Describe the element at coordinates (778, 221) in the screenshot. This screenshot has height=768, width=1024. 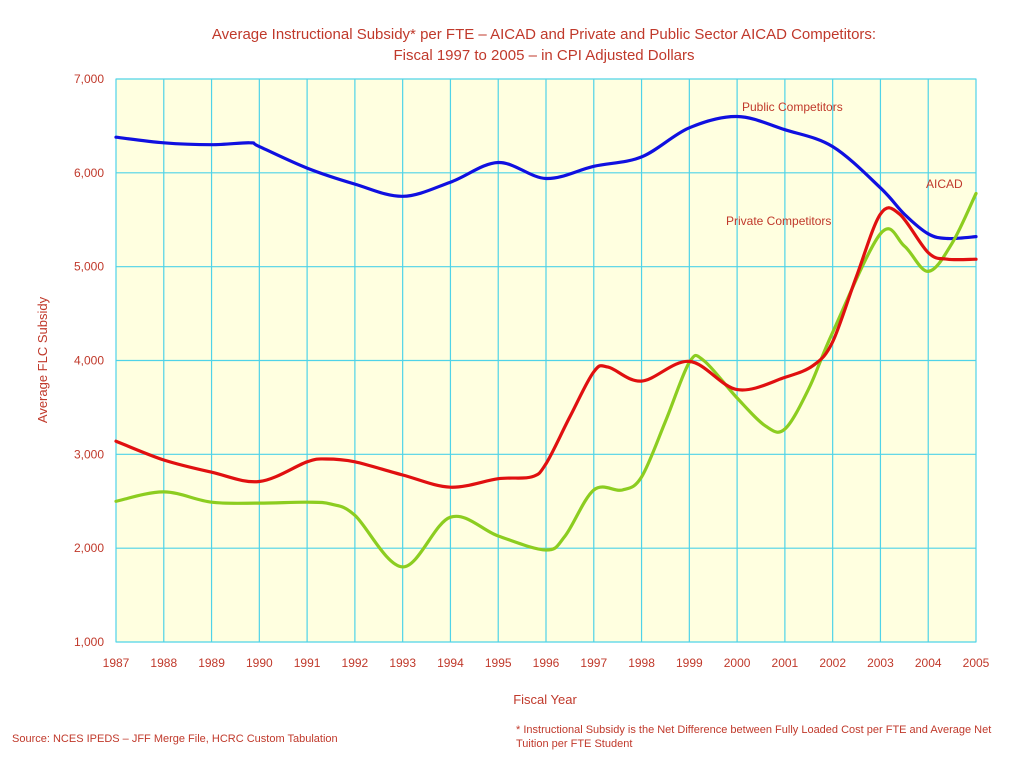
I see `label-private-competitors: Private Competitors` at that location.